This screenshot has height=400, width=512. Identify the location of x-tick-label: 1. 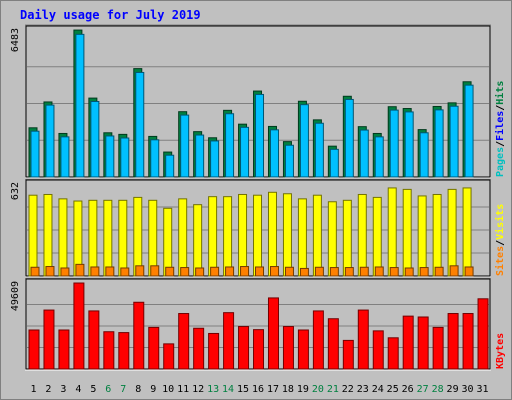
(33, 389).